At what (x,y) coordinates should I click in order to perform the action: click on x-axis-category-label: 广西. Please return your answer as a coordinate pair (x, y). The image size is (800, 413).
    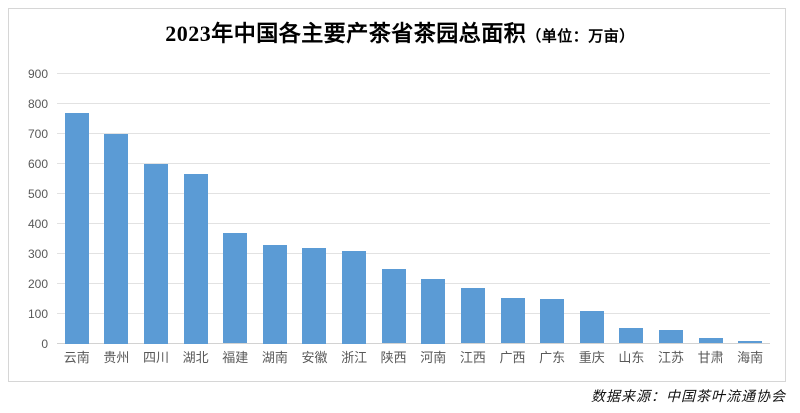
    Looking at the image, I should click on (512, 357).